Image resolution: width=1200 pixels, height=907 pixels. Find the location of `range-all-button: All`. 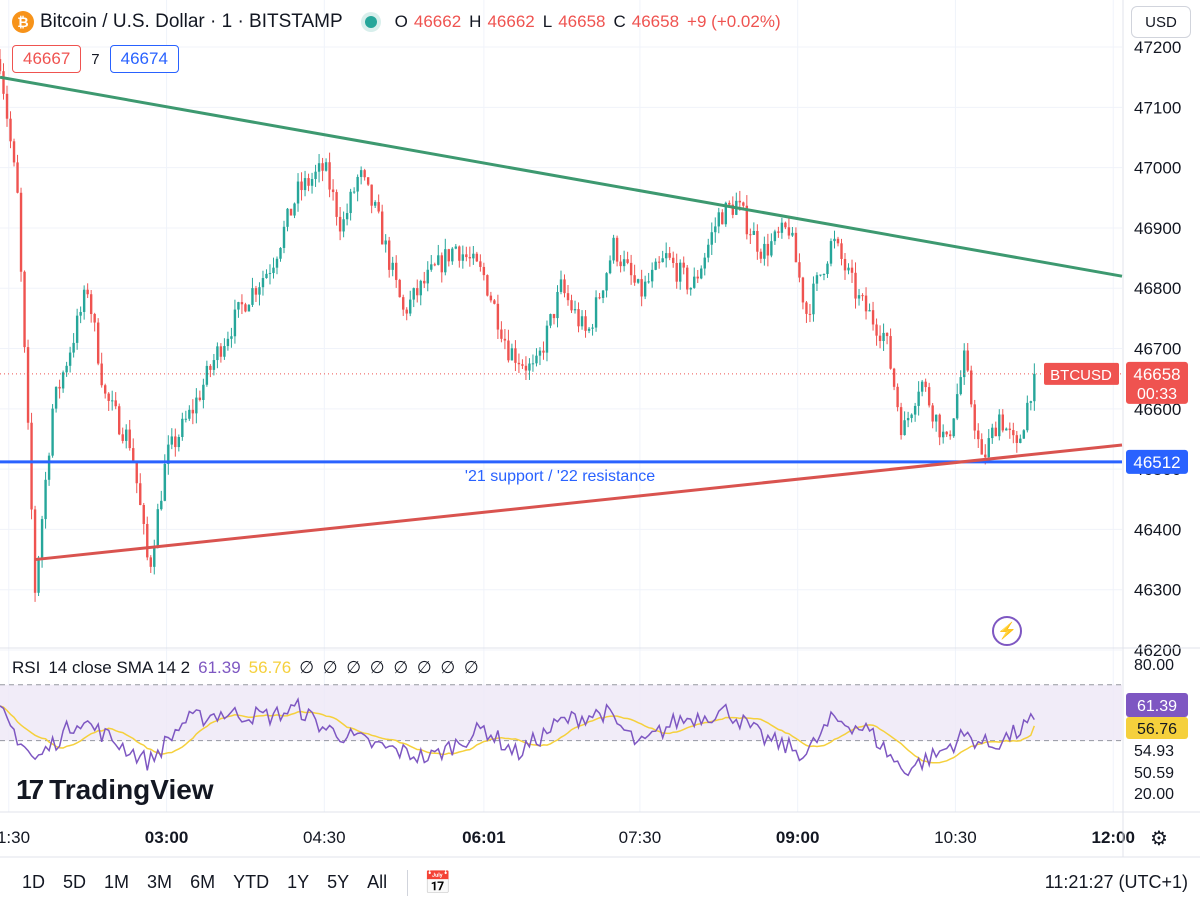

range-all-button: All is located at coordinates (377, 882).